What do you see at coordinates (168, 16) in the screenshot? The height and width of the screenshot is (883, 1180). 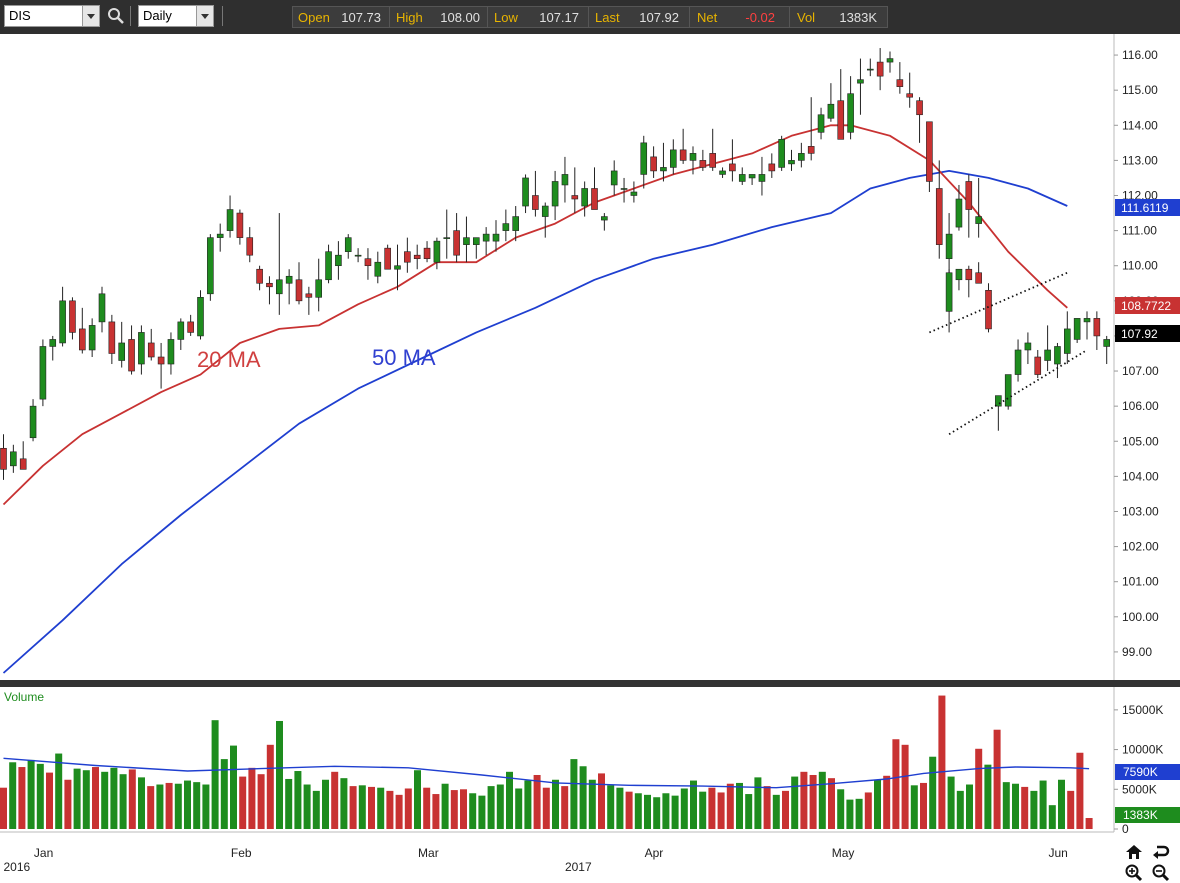 I see `interval-select: Daily` at bounding box center [168, 16].